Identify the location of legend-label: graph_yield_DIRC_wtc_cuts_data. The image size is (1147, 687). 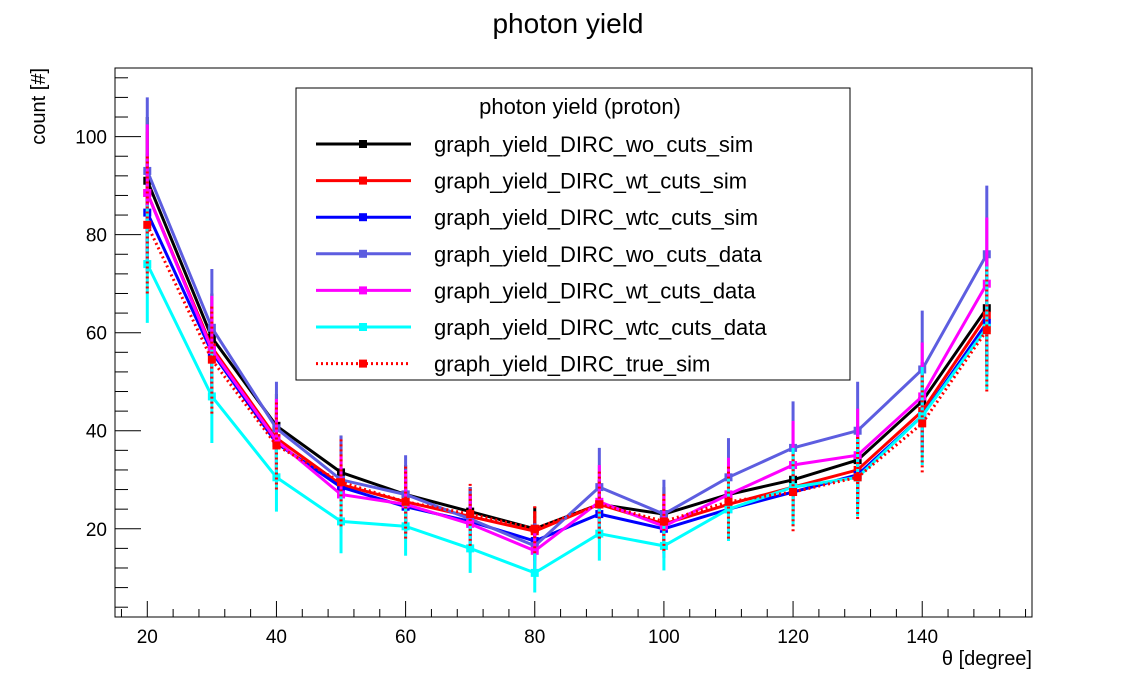
(600, 327).